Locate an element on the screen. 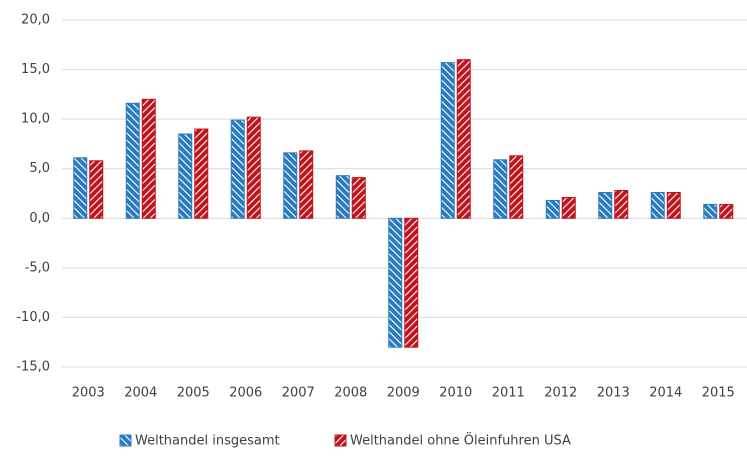 Image resolution: width=747 pixels, height=457 pixels. x-tick-label: 2005 is located at coordinates (193, 393).